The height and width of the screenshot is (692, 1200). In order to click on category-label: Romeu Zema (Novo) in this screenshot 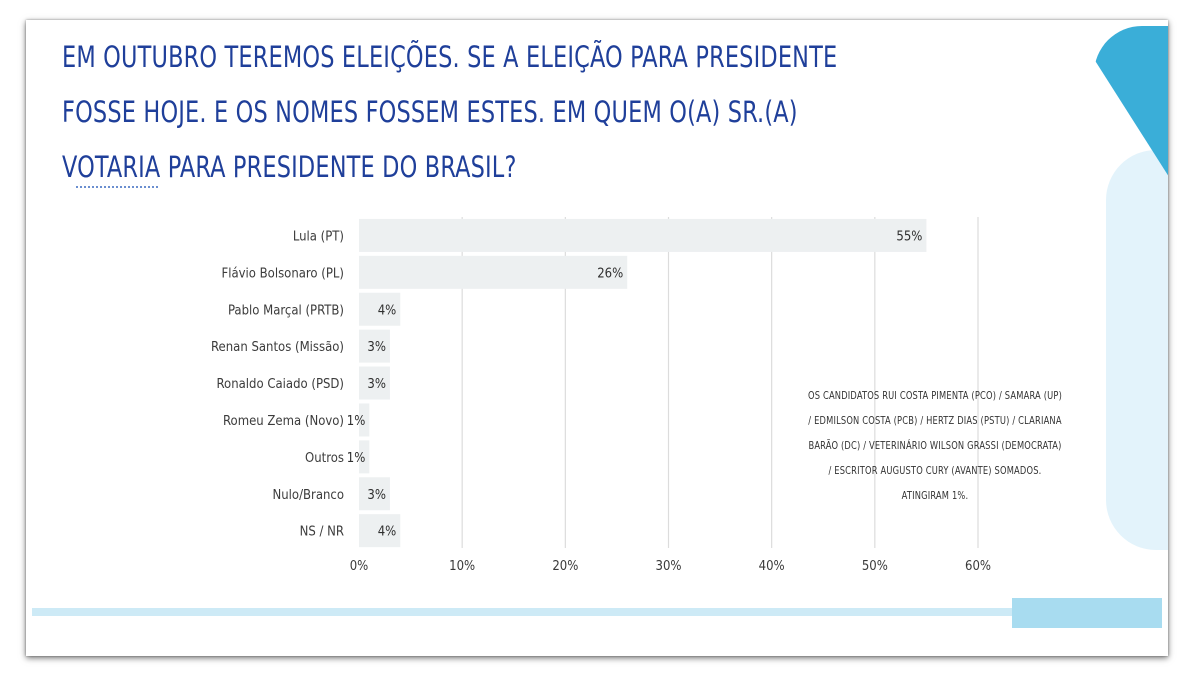, I will do `click(283, 421)`.